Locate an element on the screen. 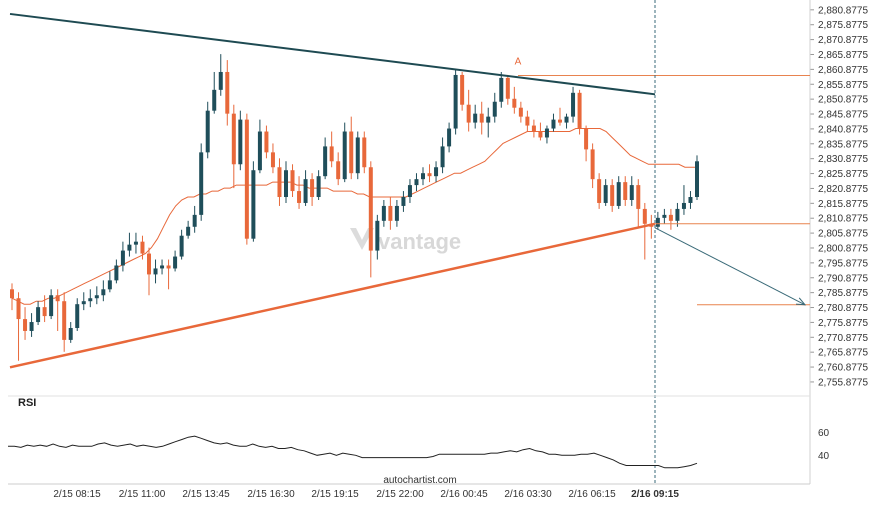  time-tick-label: 2/16 03:30 is located at coordinates (528, 494).